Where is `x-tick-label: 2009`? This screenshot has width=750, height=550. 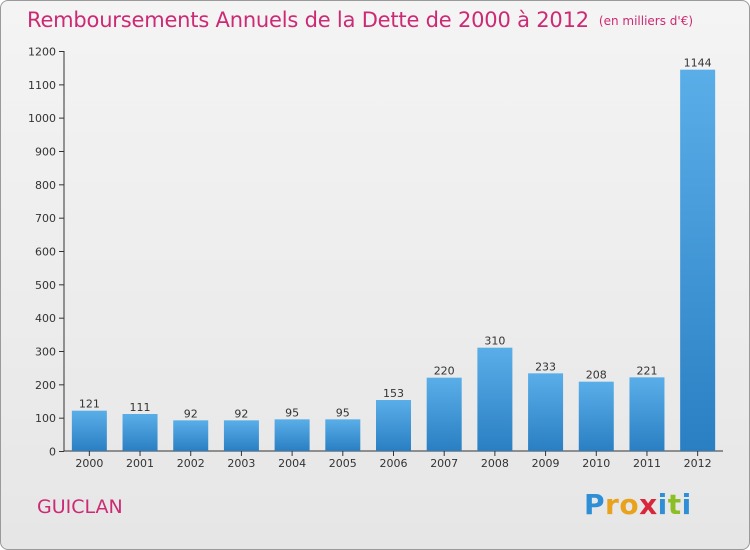 x-tick-label: 2009 is located at coordinates (546, 463).